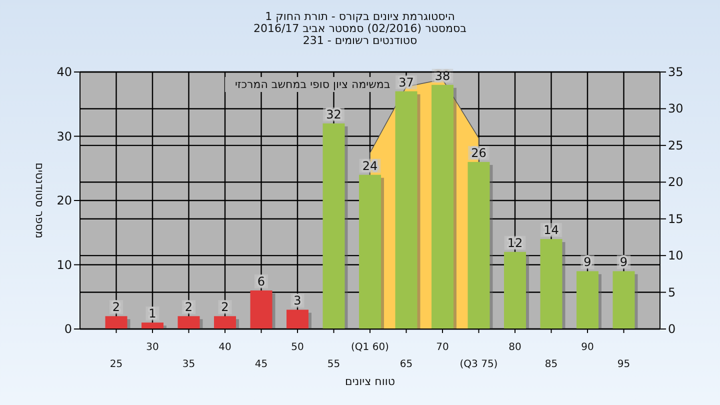 The height and width of the screenshot is (405, 720). Describe the element at coordinates (312, 84) in the screenshot. I see `annotation: במשימה ציון סופי במחשב המרכזי` at that location.